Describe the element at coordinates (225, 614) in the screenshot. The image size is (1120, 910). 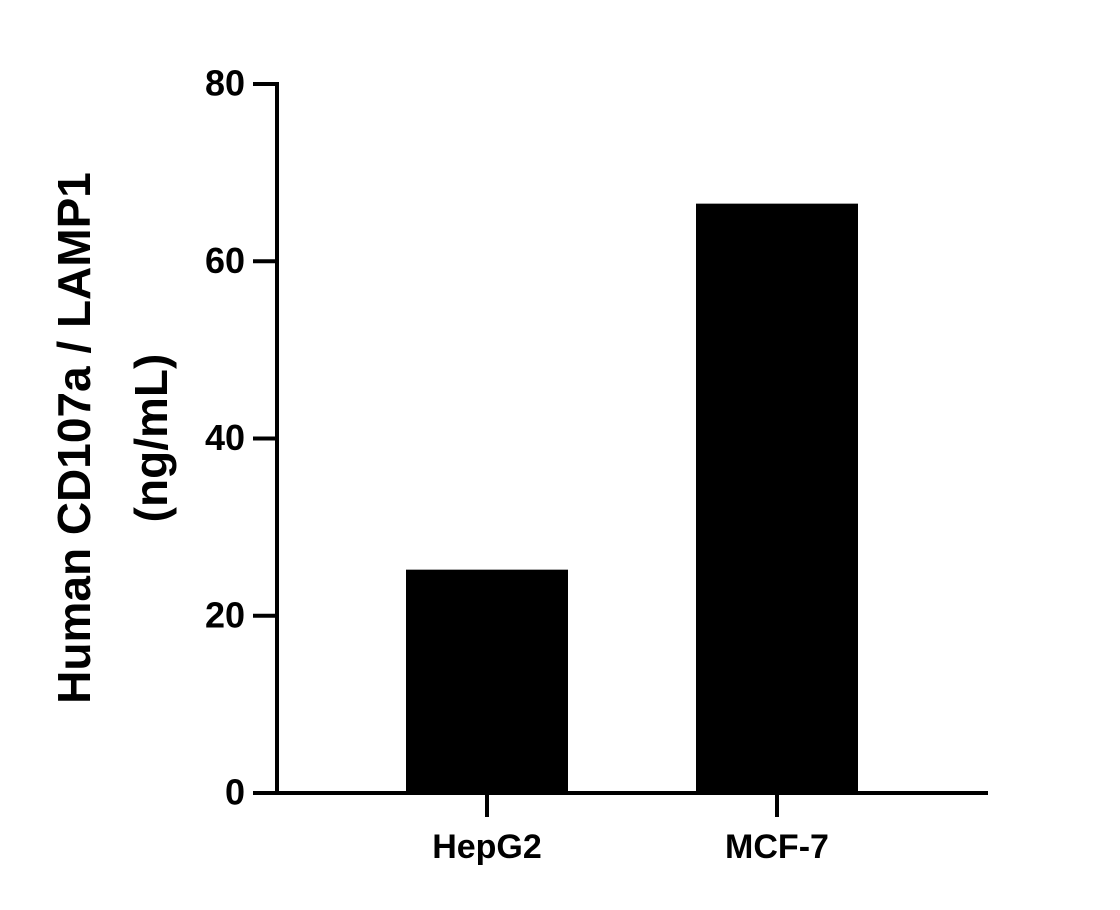
I see `y-tick-label: 20` at that location.